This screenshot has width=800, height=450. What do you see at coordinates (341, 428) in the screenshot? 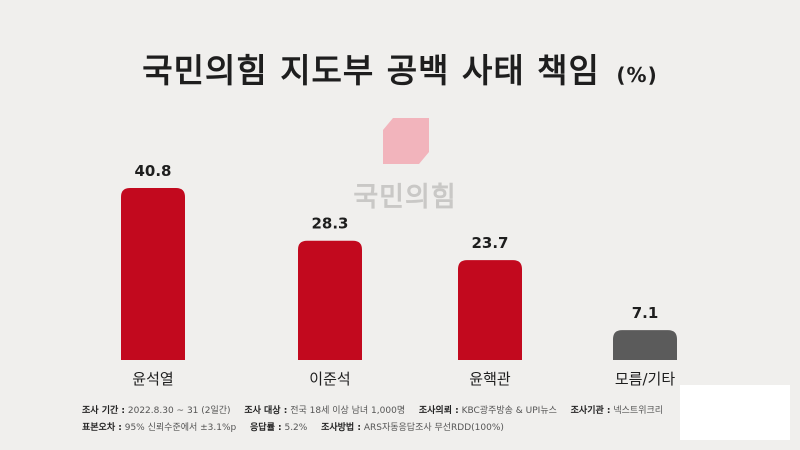
I see `method-label: 조사방법 :` at bounding box center [341, 428].